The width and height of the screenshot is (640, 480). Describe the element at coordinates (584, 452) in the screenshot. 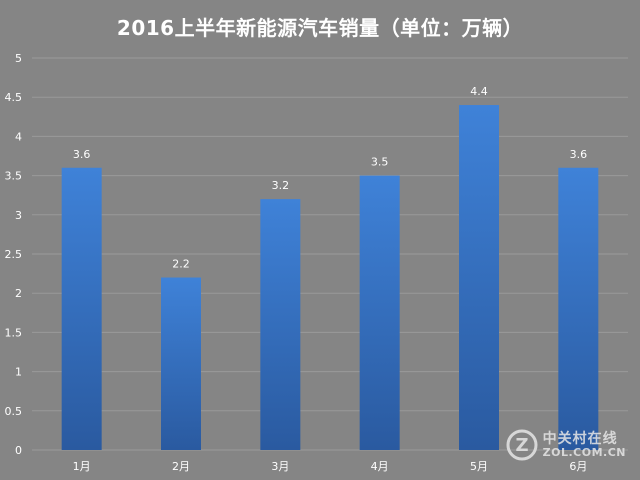

I see `watermark-en: ZOL.COM.CN` at that location.